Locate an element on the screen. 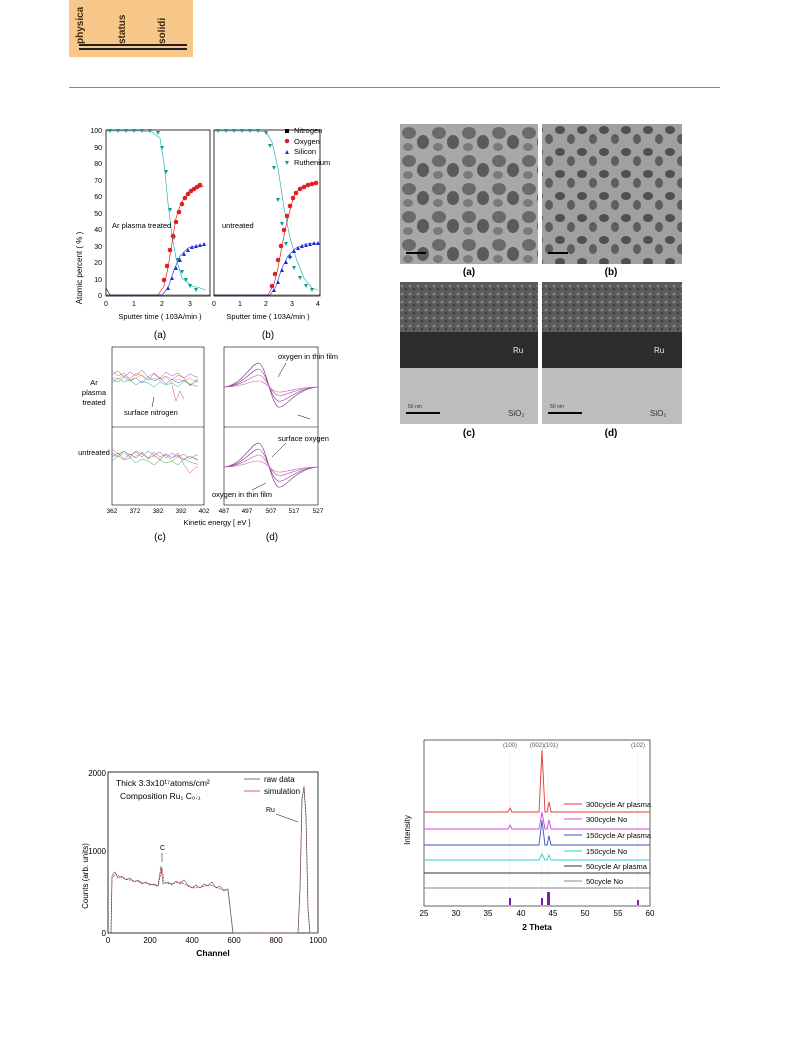  x-tick: 517 is located at coordinates (294, 511).